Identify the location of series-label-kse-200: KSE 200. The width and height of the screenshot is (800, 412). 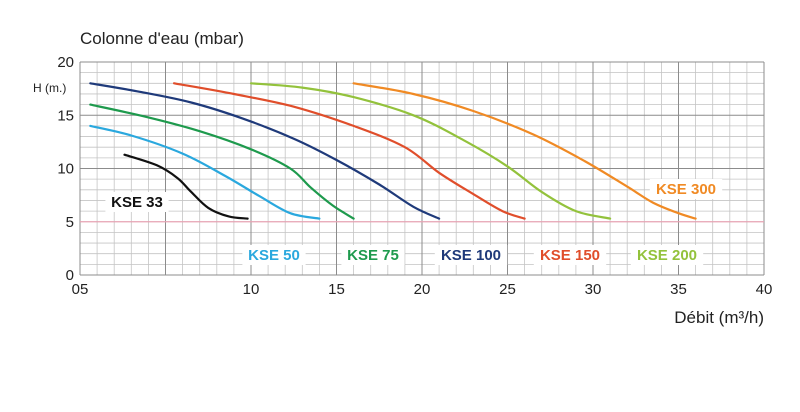
(667, 255).